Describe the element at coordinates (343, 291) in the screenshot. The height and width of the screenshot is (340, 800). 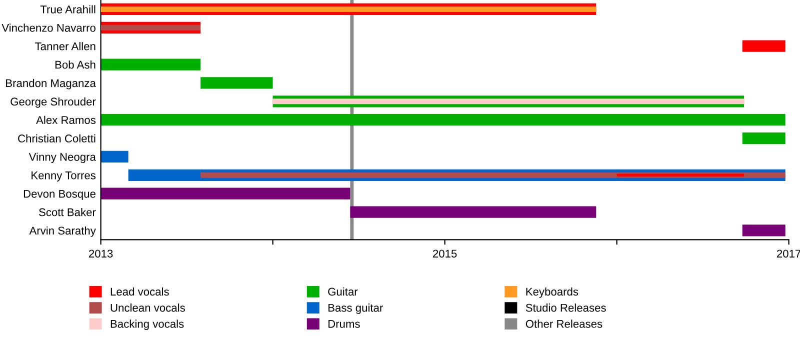
I see `legend-label: Guitar` at that location.